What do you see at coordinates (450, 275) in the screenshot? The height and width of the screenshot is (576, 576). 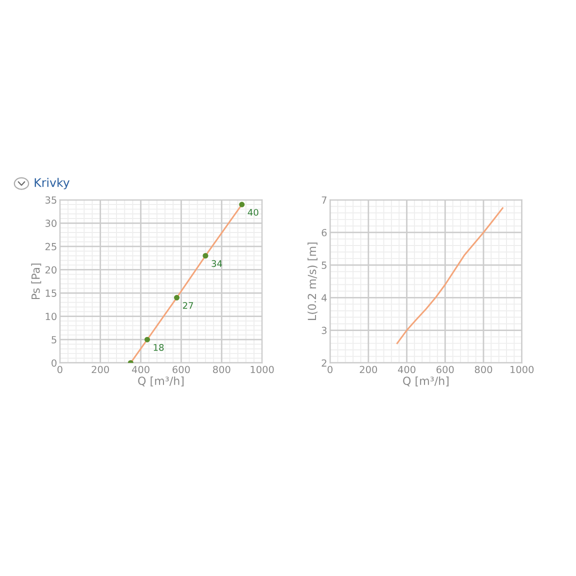 I see `line-series` at bounding box center [450, 275].